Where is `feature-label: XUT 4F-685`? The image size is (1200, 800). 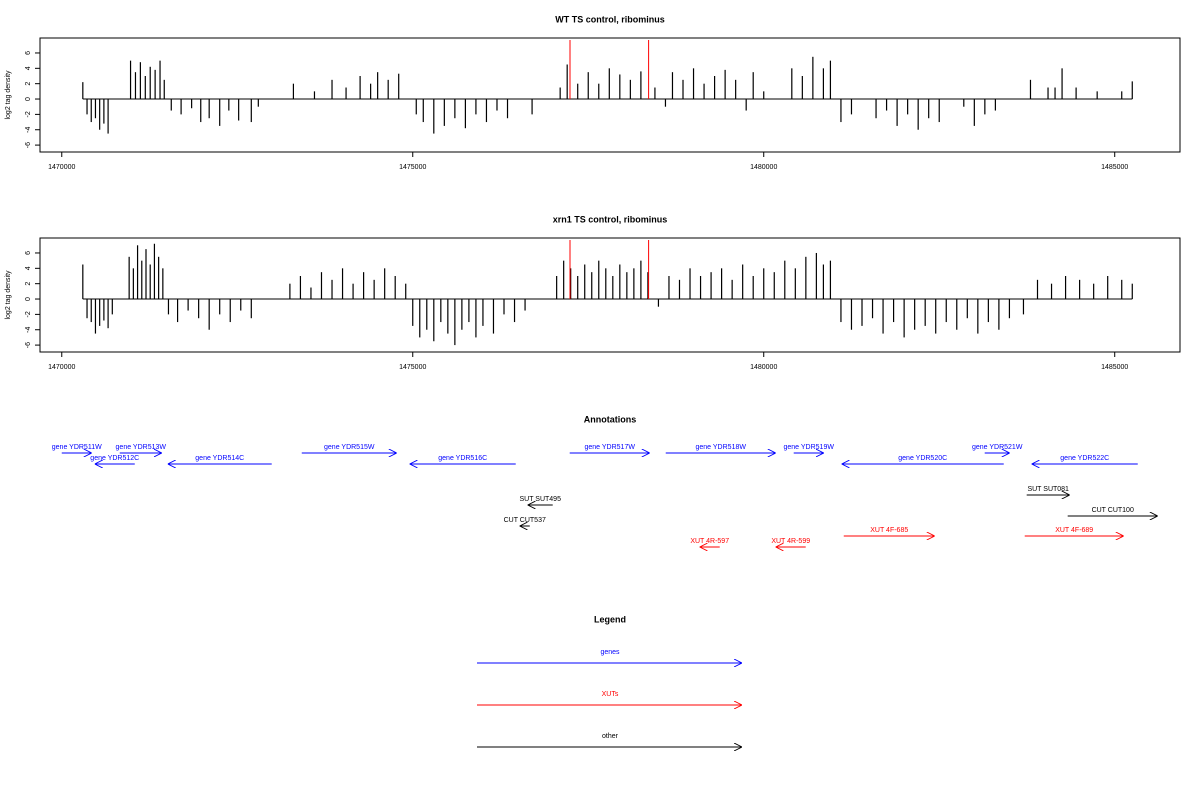
feature-label: XUT 4F-685 is located at coordinates (889, 530).